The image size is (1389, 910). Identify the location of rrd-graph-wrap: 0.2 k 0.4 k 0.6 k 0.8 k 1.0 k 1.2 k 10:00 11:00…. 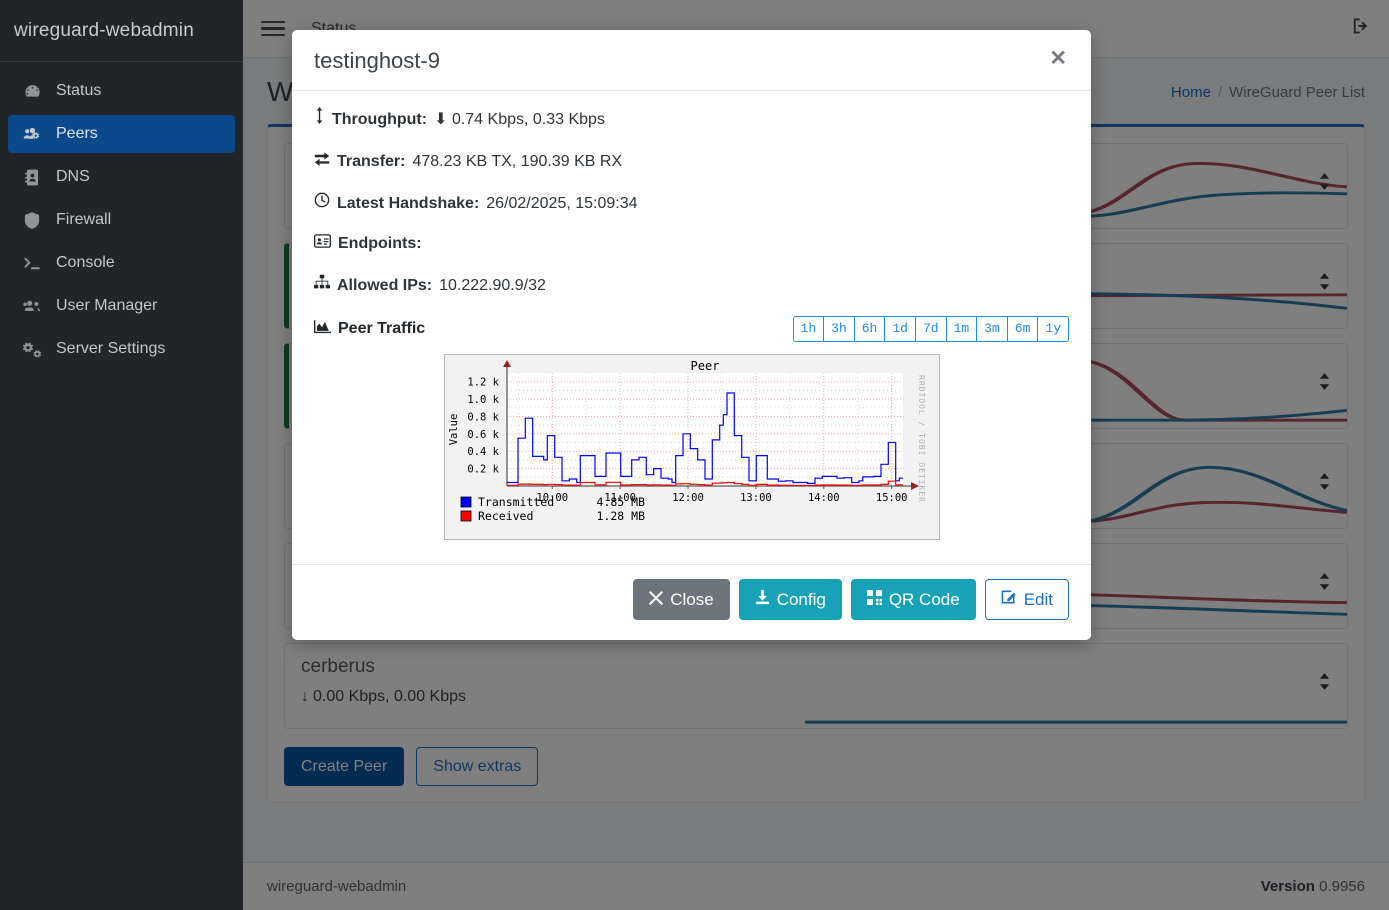
(691, 447).